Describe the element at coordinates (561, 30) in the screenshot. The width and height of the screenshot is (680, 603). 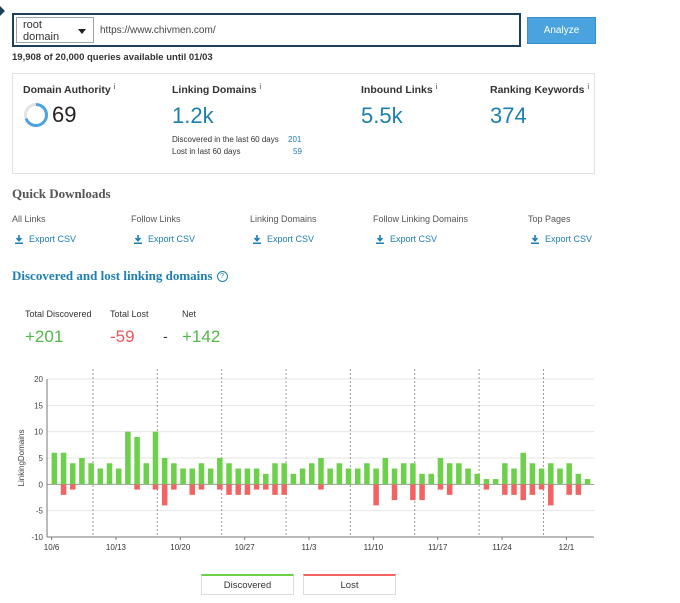
I see `analyze-button: Analyze` at that location.